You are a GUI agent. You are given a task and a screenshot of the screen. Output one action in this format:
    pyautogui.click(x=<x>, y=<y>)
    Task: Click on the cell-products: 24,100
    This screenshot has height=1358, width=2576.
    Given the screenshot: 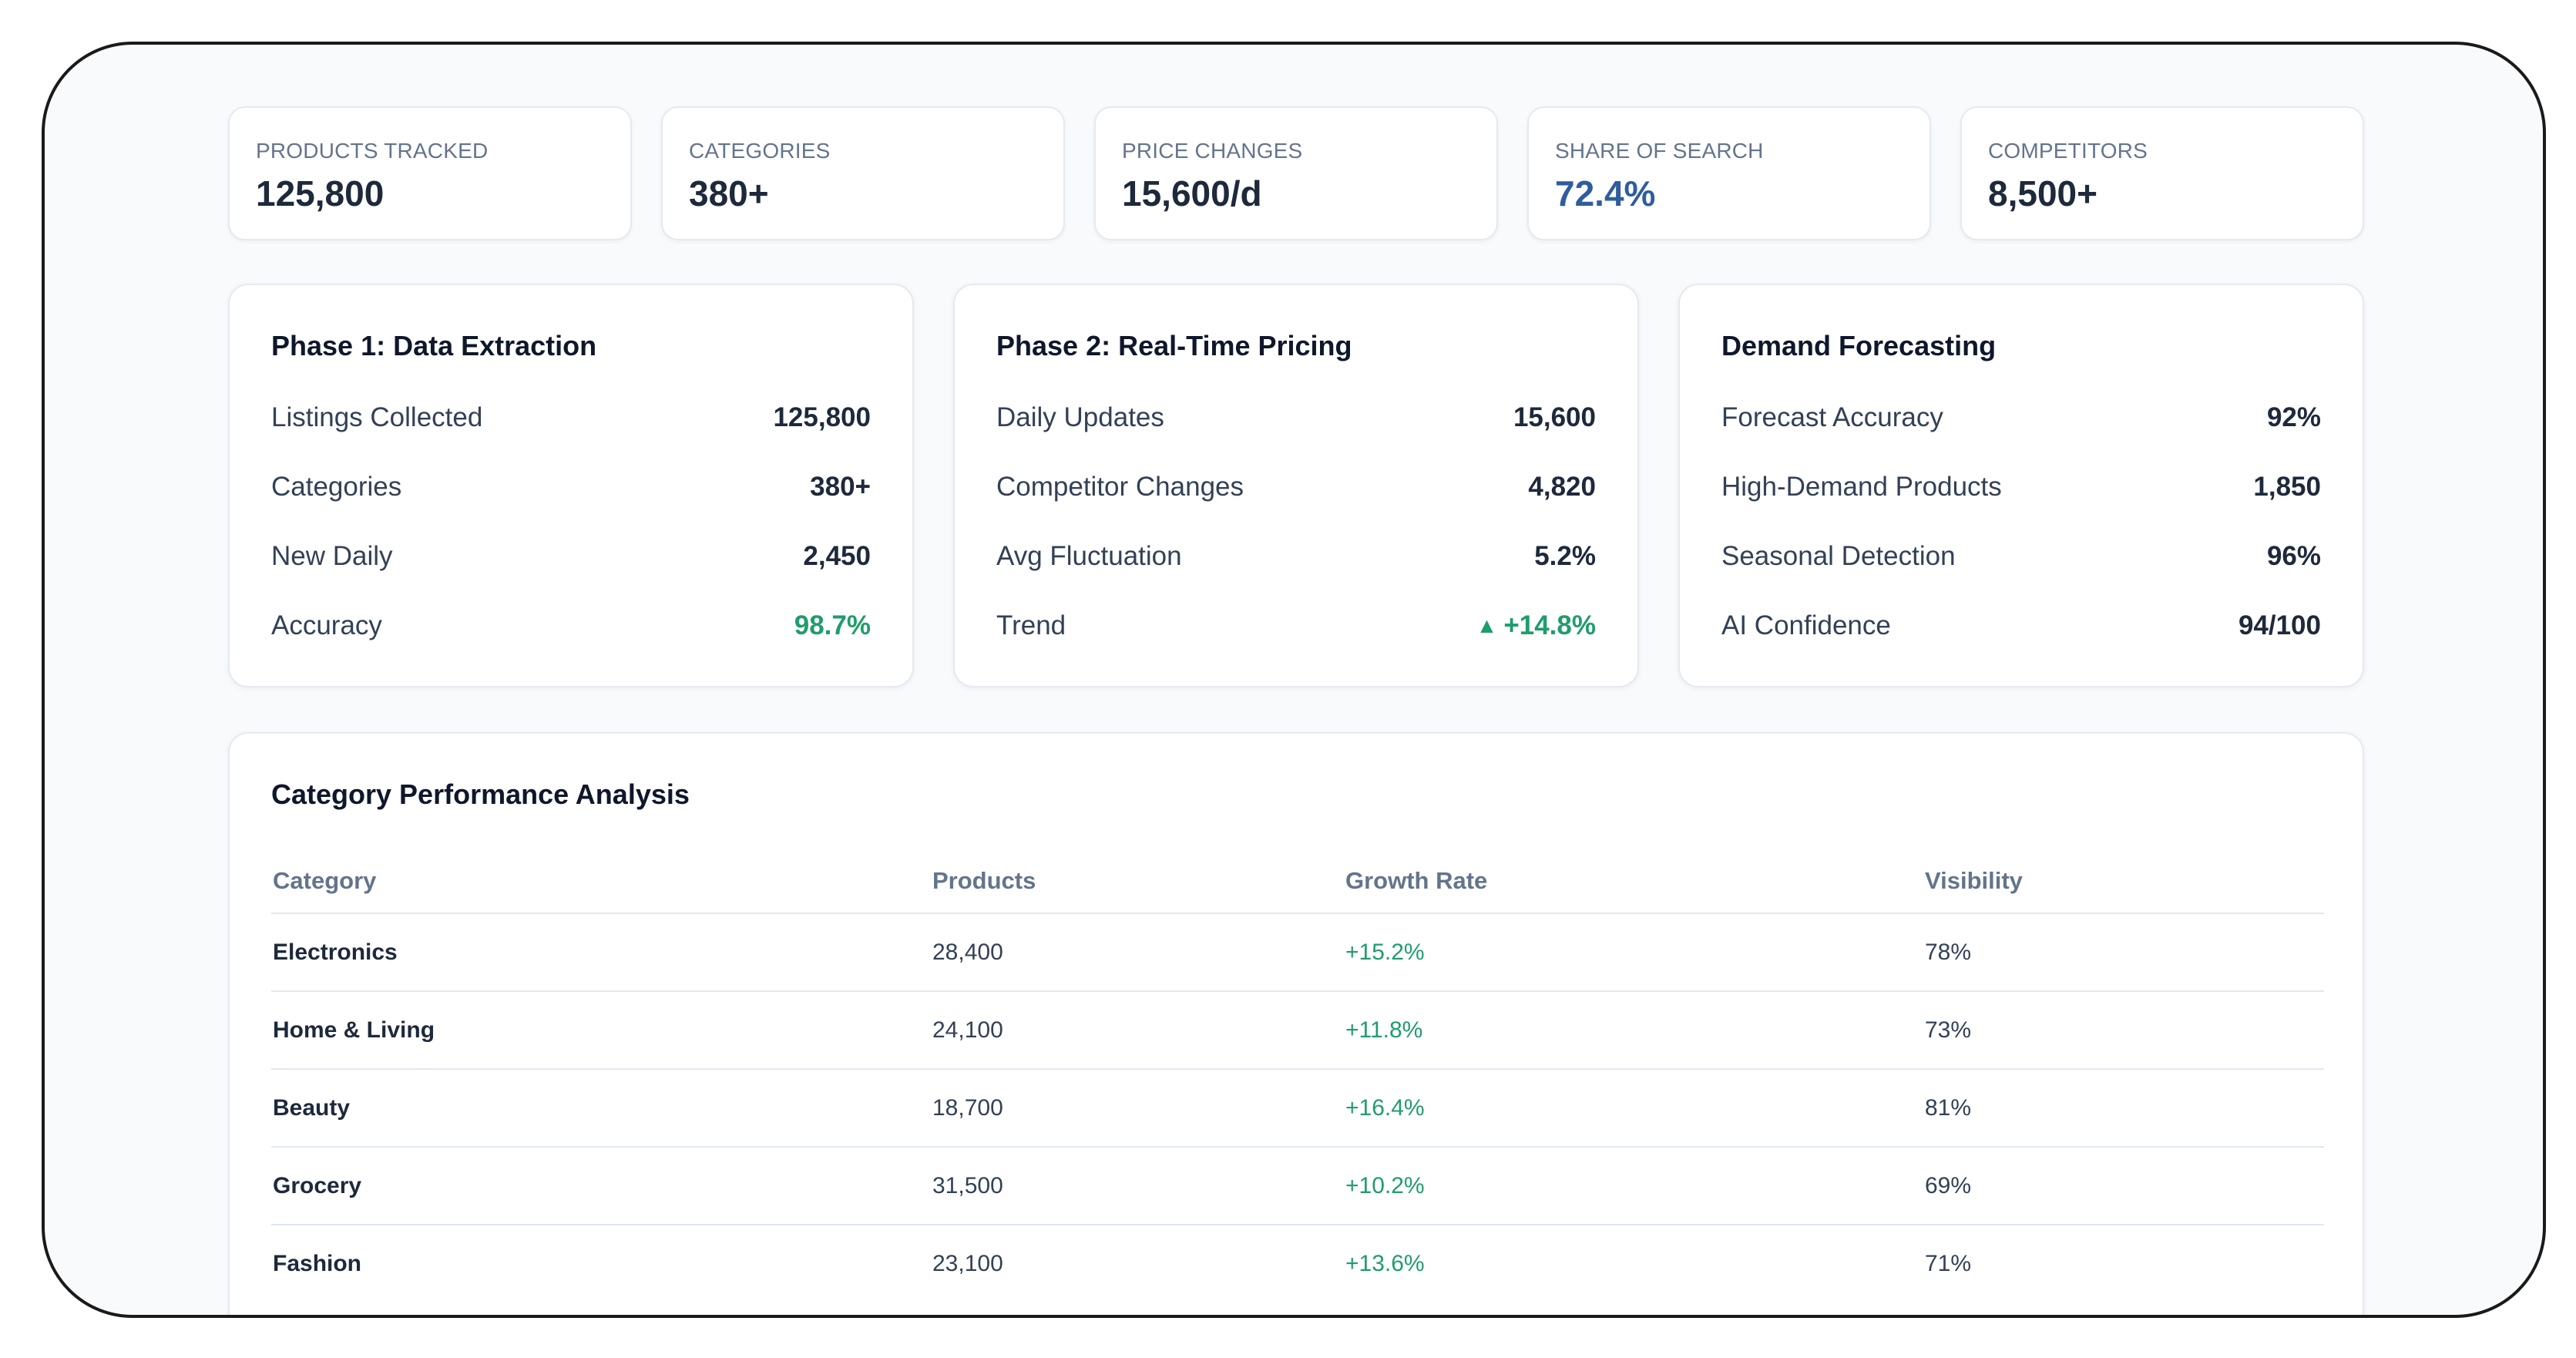 What is the action you would take?
    pyautogui.click(x=1137, y=1030)
    